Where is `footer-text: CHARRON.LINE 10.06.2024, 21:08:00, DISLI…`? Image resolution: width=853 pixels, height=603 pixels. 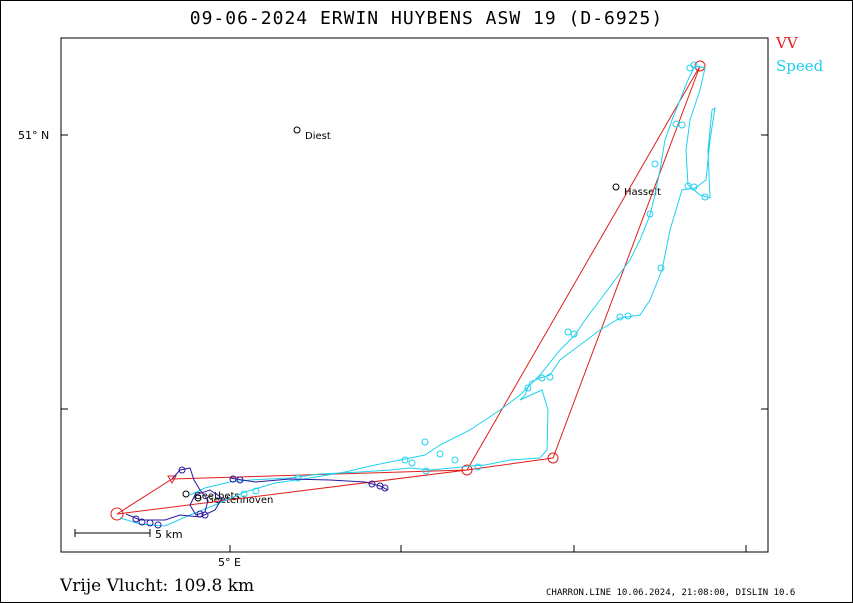 footer-text: CHARRON.LINE 10.06.2024, 21:08:00, DISLI… is located at coordinates (671, 593).